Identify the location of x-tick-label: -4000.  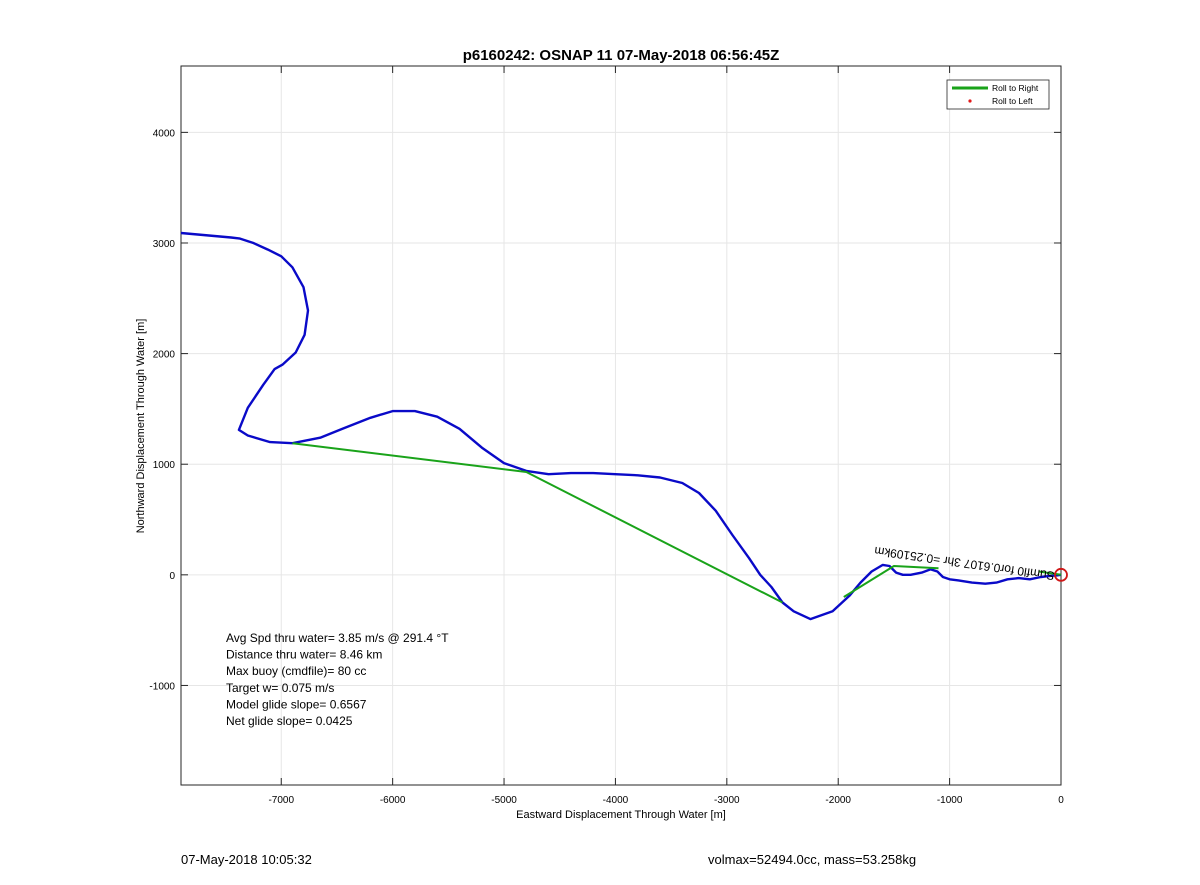
(616, 800).